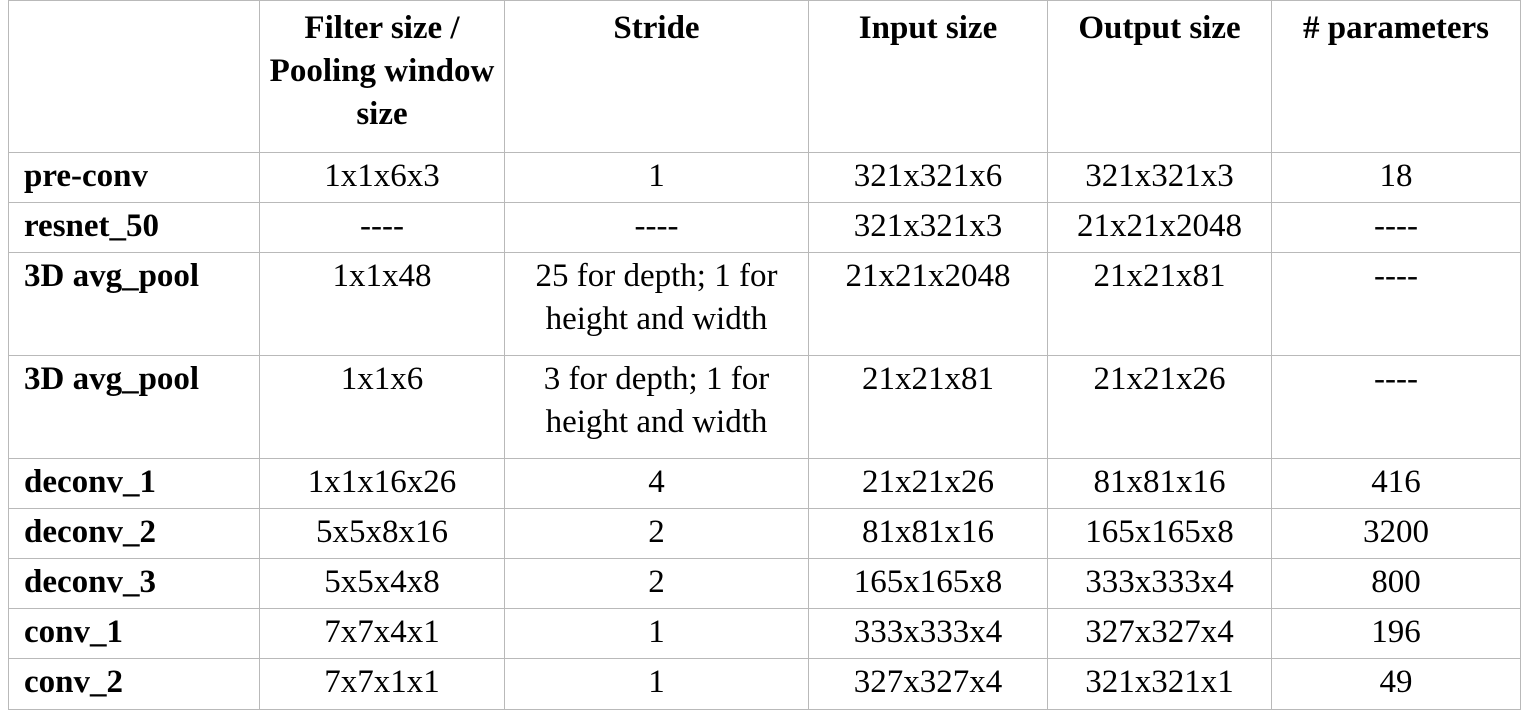 This screenshot has width=1526, height=718. Describe the element at coordinates (134, 483) in the screenshot. I see `layer-name: deconv_1` at that location.